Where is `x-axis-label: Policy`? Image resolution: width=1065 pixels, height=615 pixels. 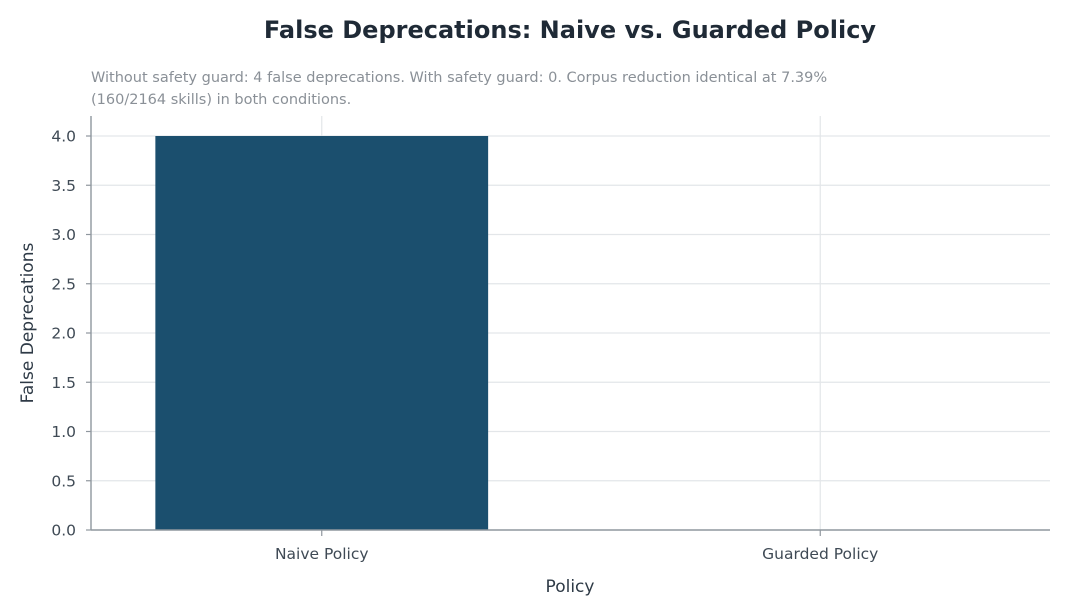
x-axis-label: Policy is located at coordinates (570, 587).